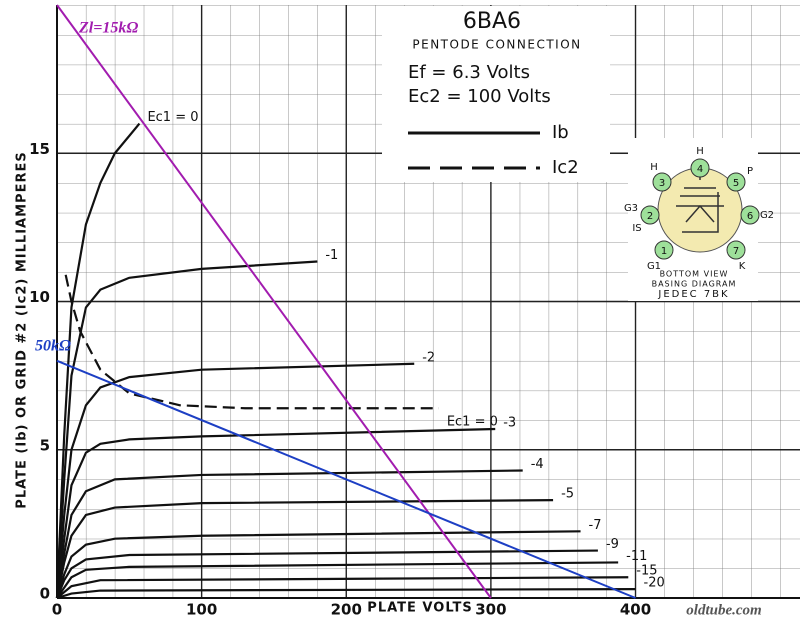 Image resolution: width=800 pixels, height=621 pixels. Describe the element at coordinates (509, 422) in the screenshot. I see `curve-label: -3` at that location.